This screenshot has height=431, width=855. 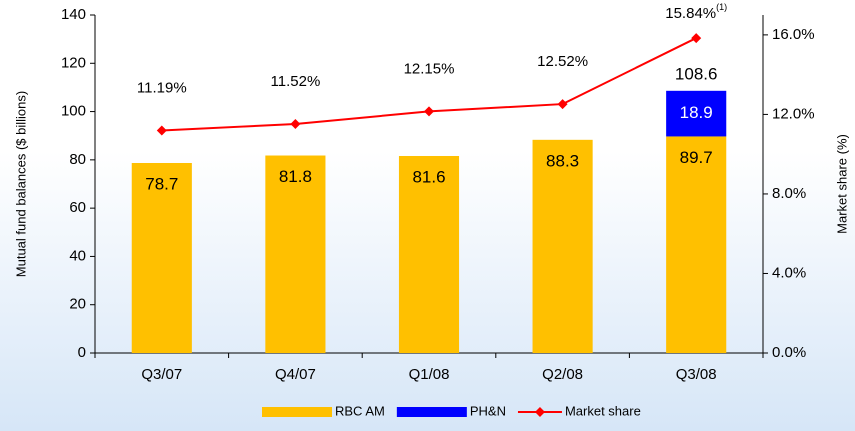 I want to click on x-tick-label: Q3/07, so click(x=161, y=374).